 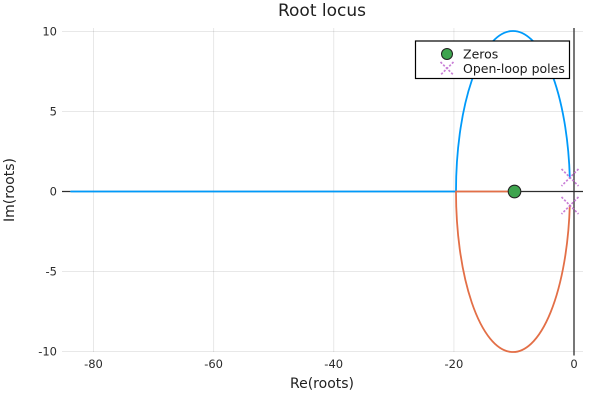 What do you see at coordinates (514, 68) in the screenshot?
I see `legend-label-poles: Open-loop poles` at bounding box center [514, 68].